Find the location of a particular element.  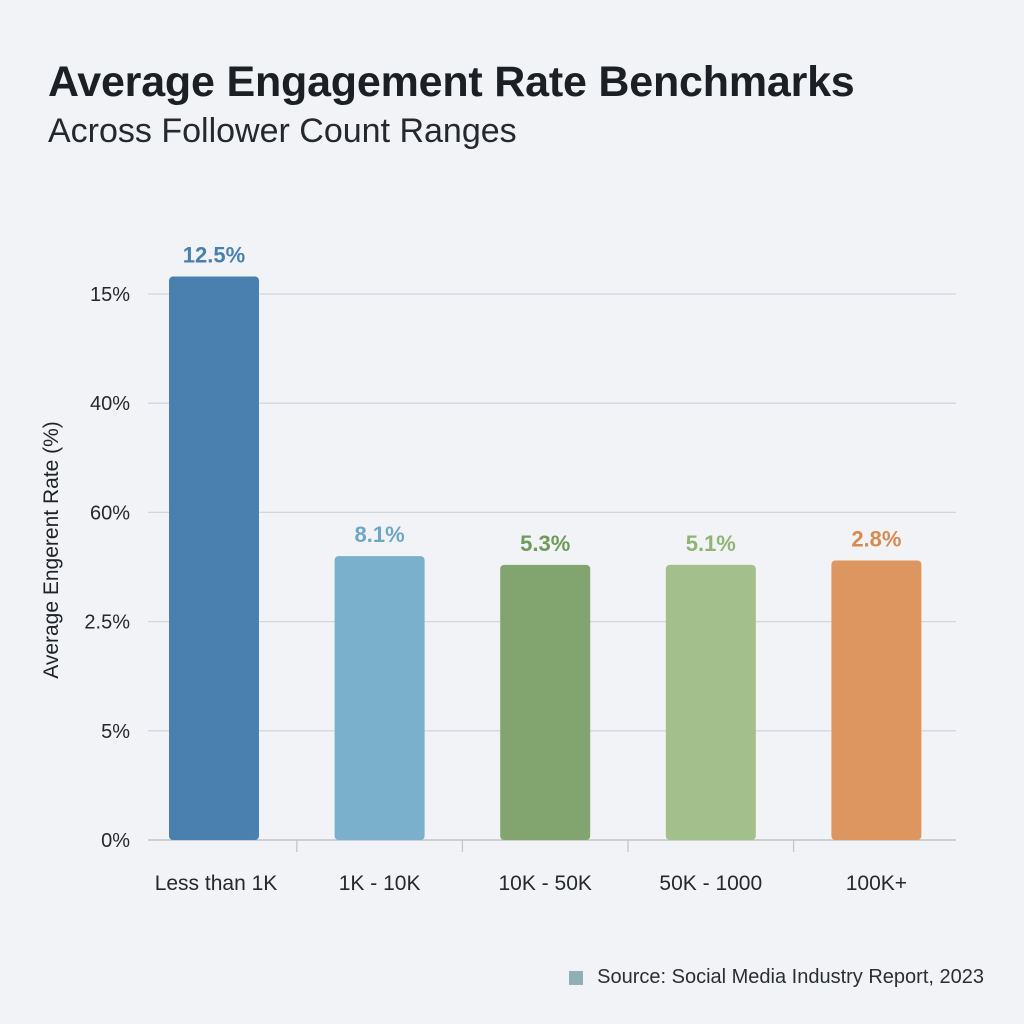

x-tick-label: 10K - 50K is located at coordinates (544, 883).